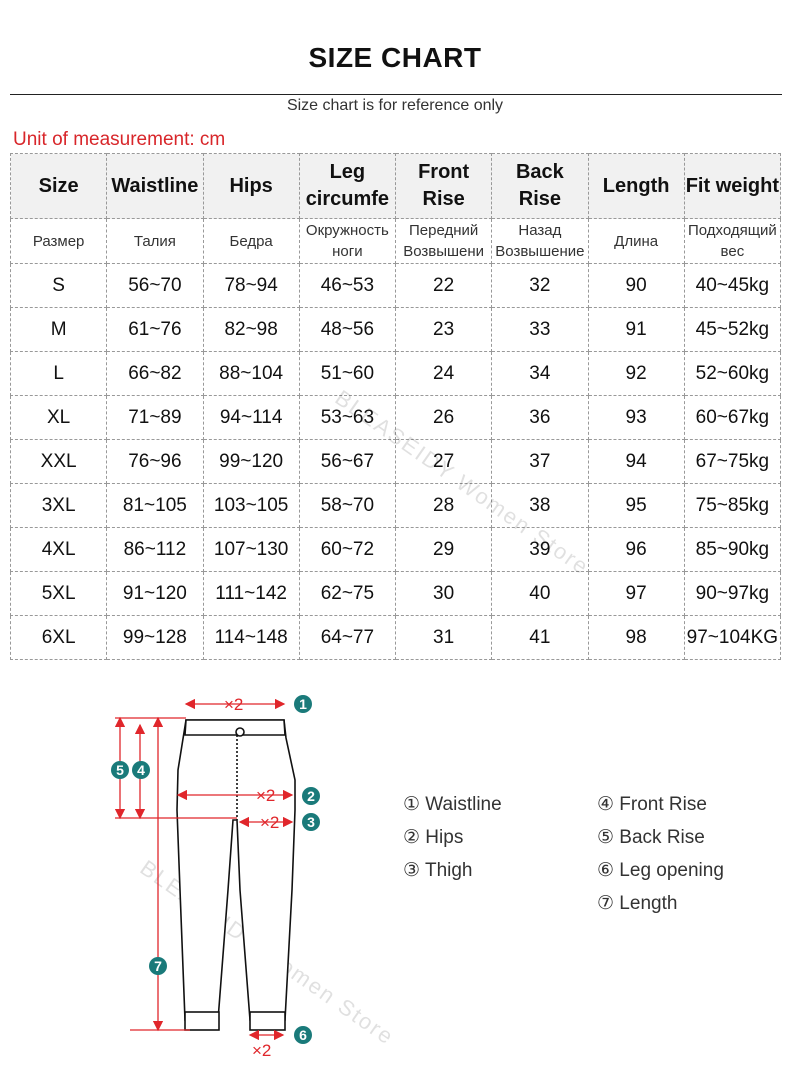 This screenshot has height=1081, width=790. I want to click on table-cell: 30, so click(443, 593).